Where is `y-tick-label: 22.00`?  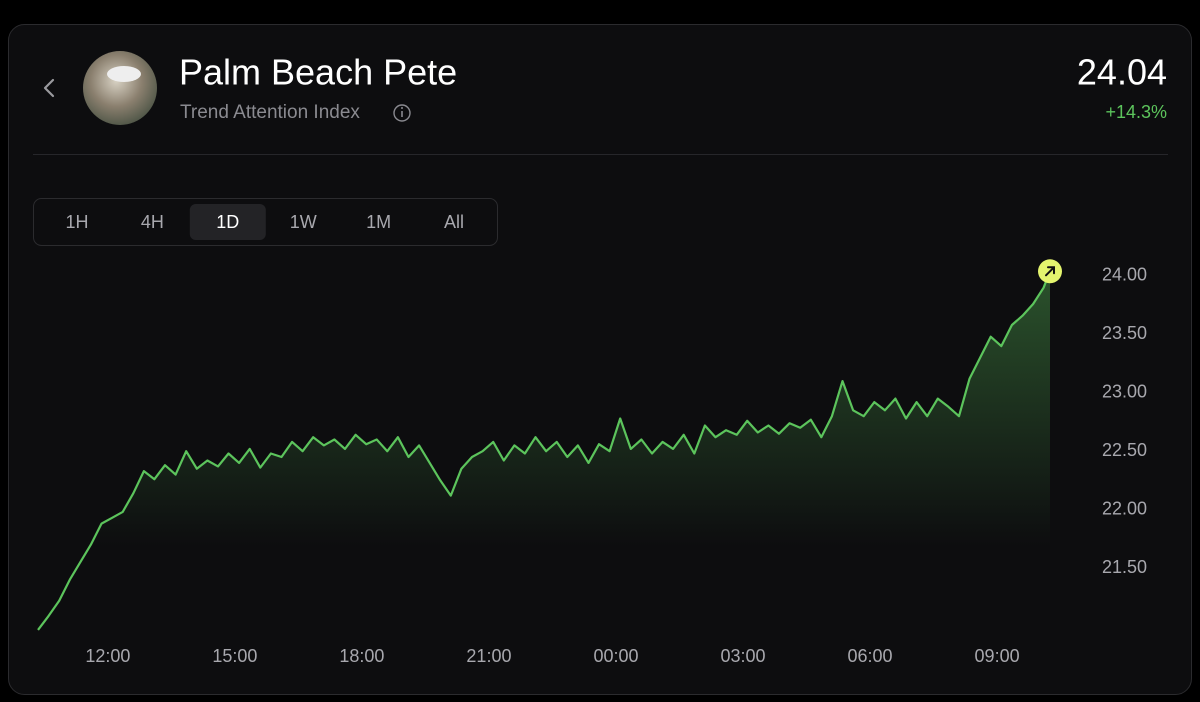 y-tick-label: 22.00 is located at coordinates (1124, 508).